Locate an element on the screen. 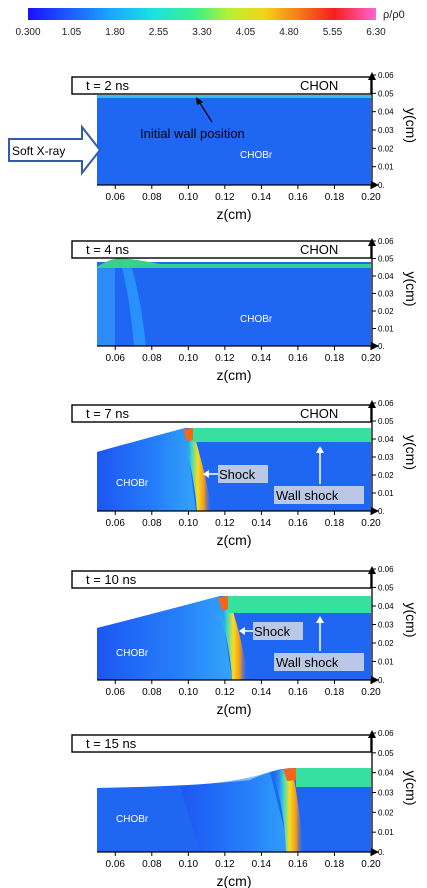 Image resolution: width=427 pixels, height=888 pixels. panel-t7: t = 7 ns CHON CHOBr Shock Wall shock is located at coordinates (221, 457).